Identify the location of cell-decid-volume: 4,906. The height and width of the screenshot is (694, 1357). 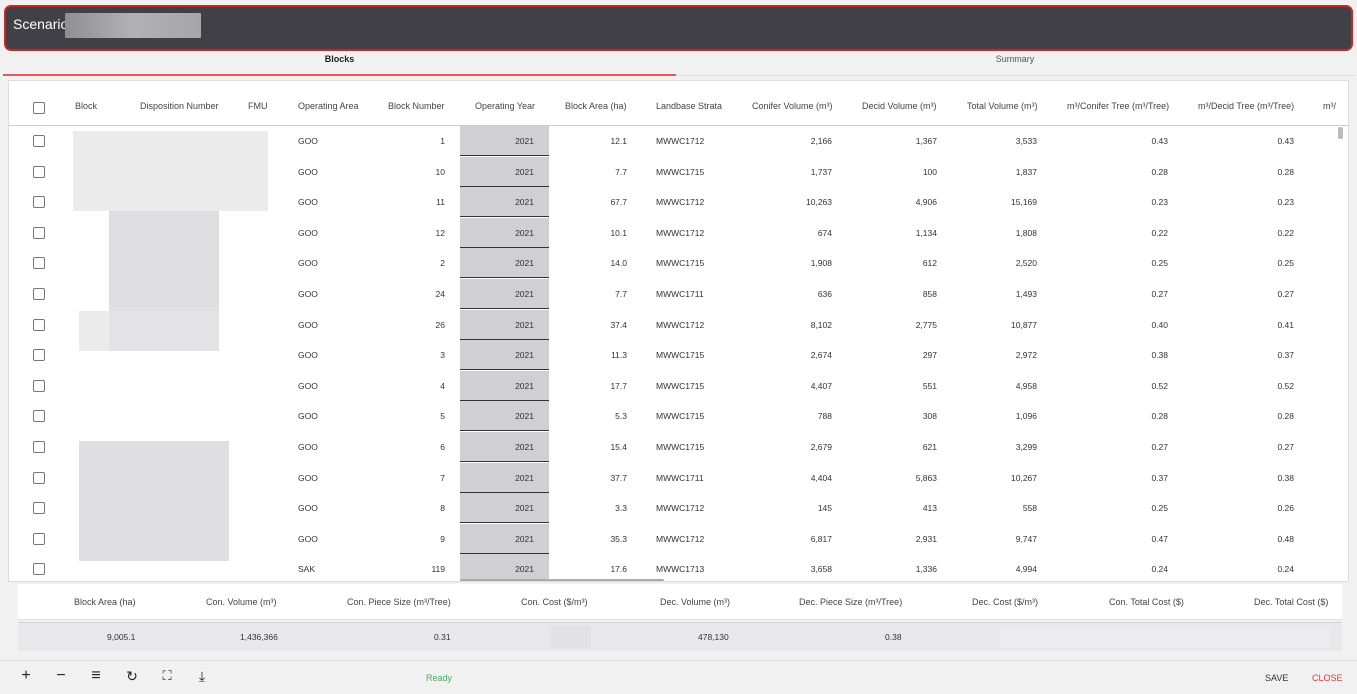
(926, 202).